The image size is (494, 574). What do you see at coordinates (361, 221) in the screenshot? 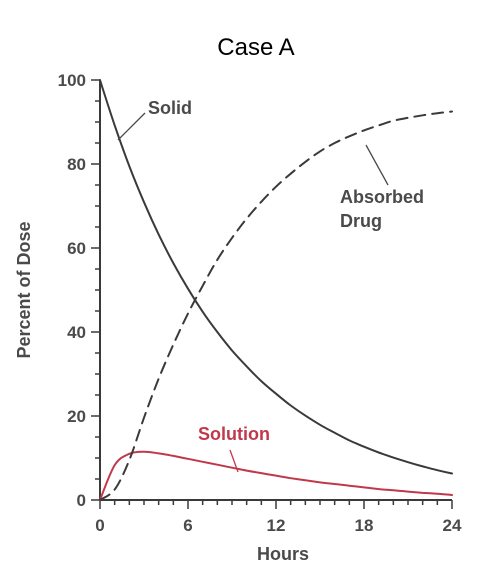
I see `annotation-label: Drug` at bounding box center [361, 221].